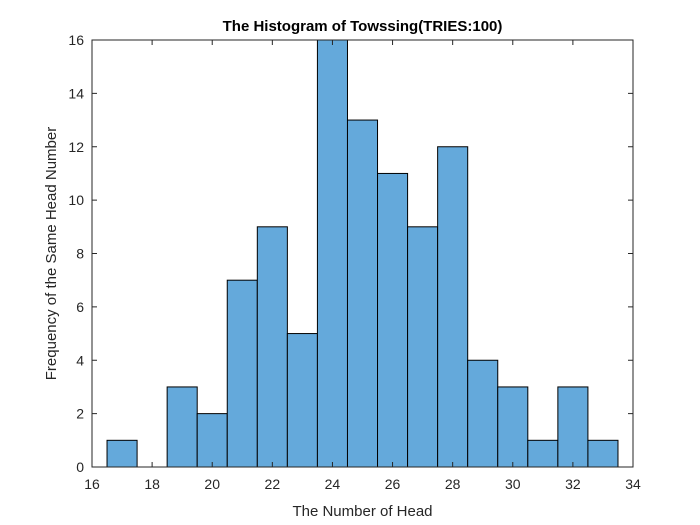  Describe the element at coordinates (76, 93) in the screenshot. I see `y-tick-label: 14` at that location.